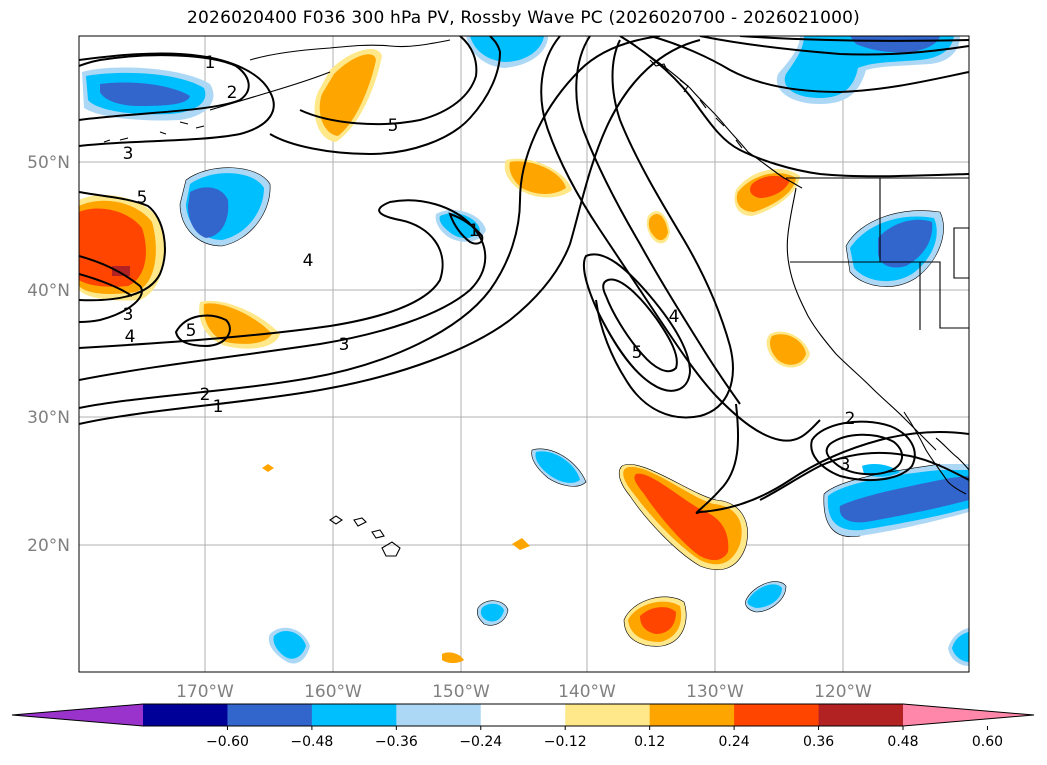 The height and width of the screenshot is (765, 1047). Describe the element at coordinates (843, 692) in the screenshot. I see `lon-label-120w: 120°W` at that location.